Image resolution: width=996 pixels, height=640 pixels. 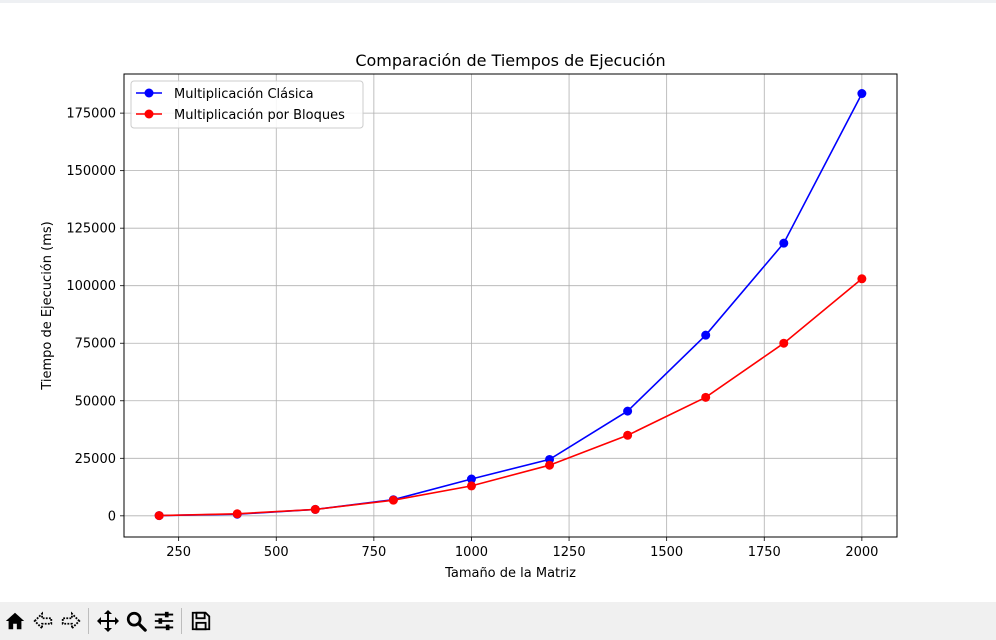 What do you see at coordinates (764, 552) in the screenshot?
I see `x-tick-label: 1750` at bounding box center [764, 552].